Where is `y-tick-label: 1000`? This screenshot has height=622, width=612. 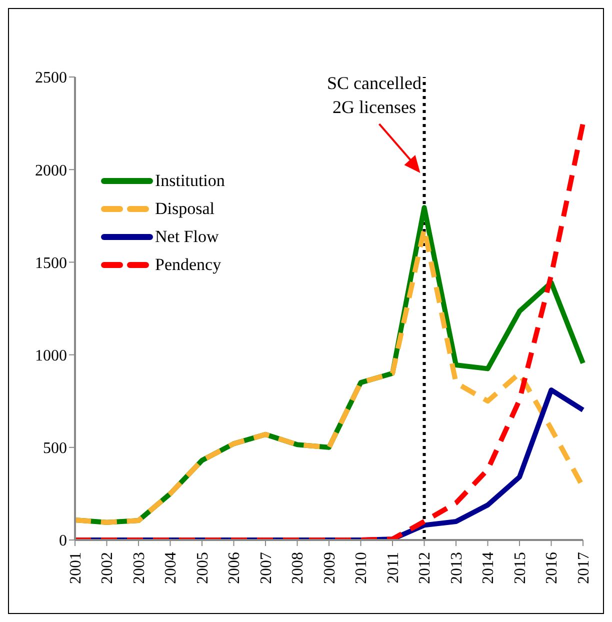 y-tick-label: 1000 is located at coordinates (51, 355).